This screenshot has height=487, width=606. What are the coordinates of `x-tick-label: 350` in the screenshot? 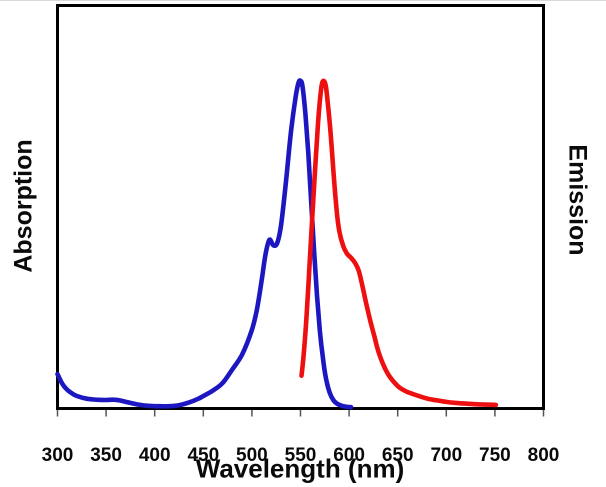 It's located at (106, 455).